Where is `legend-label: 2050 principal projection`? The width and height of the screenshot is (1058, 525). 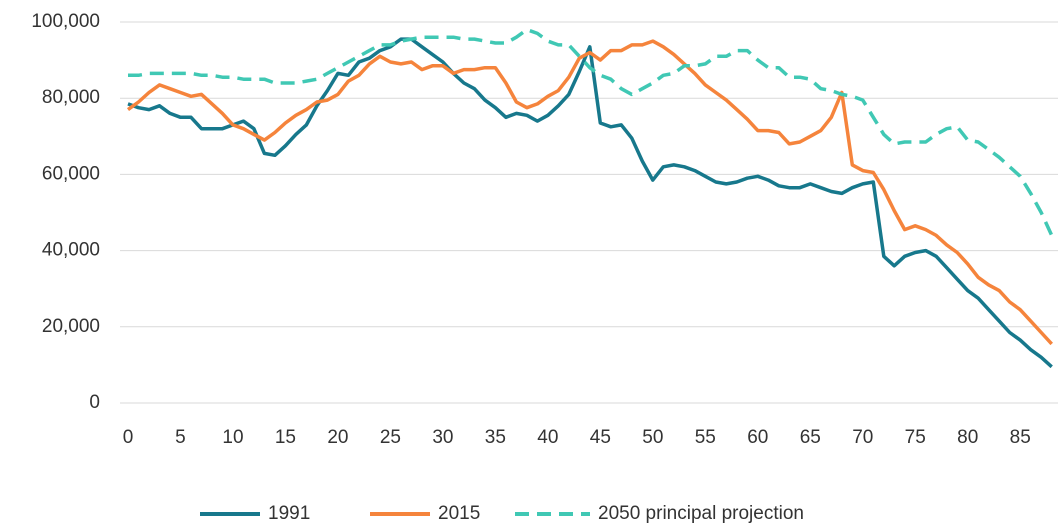 legend-label: 2050 principal projection is located at coordinates (701, 513).